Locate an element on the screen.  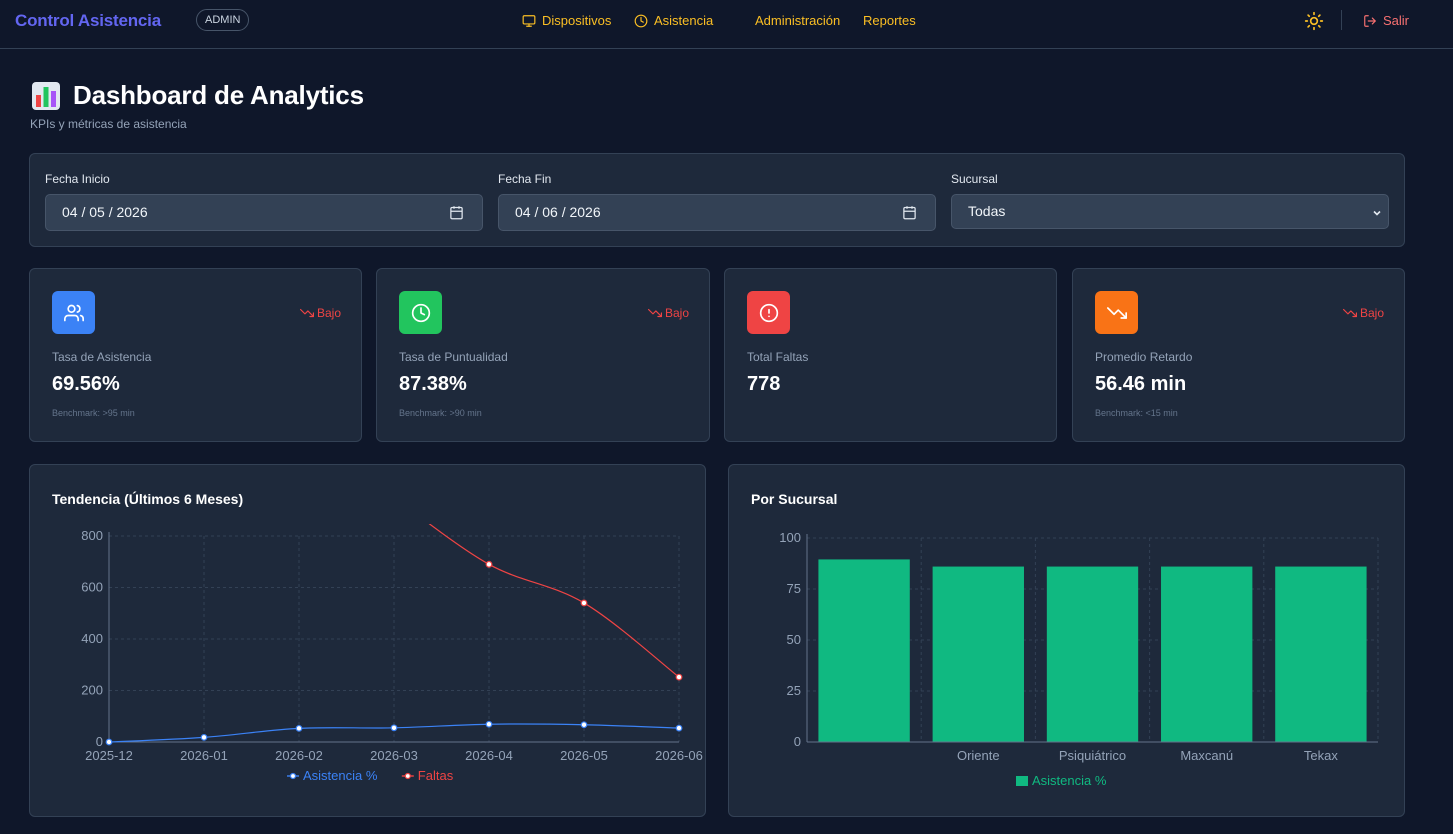
kpi-benchmark: Benchmark: <15 min is located at coordinates (1136, 413).